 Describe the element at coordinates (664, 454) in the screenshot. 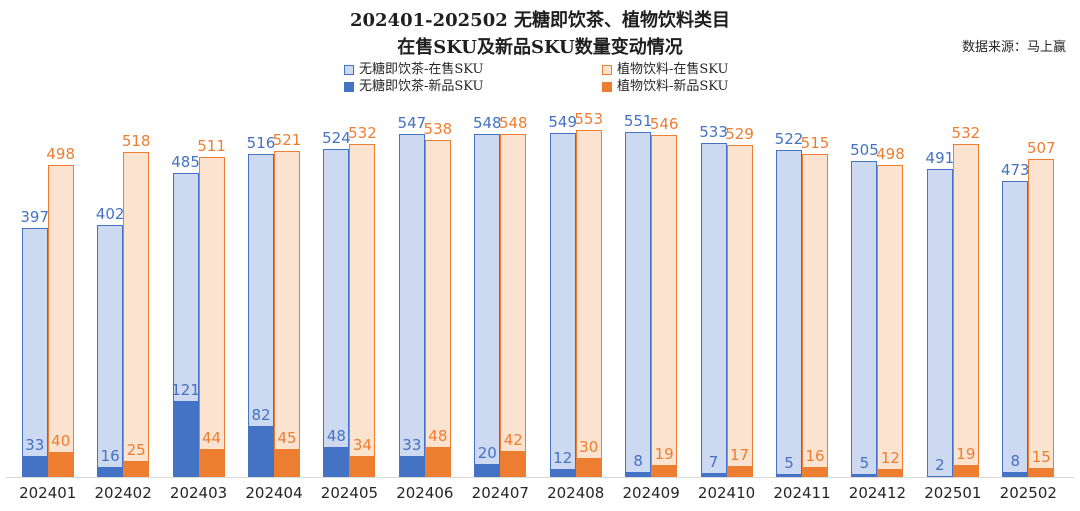

I see `label-plant-new-value: 19` at that location.